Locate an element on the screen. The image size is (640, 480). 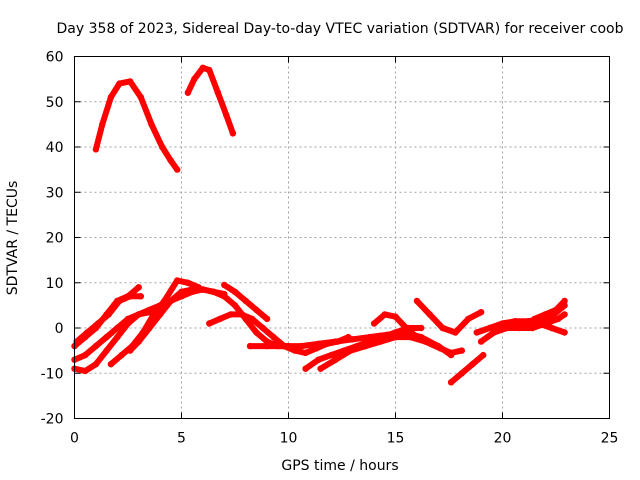
x-tick-label: 5 is located at coordinates (181, 439).